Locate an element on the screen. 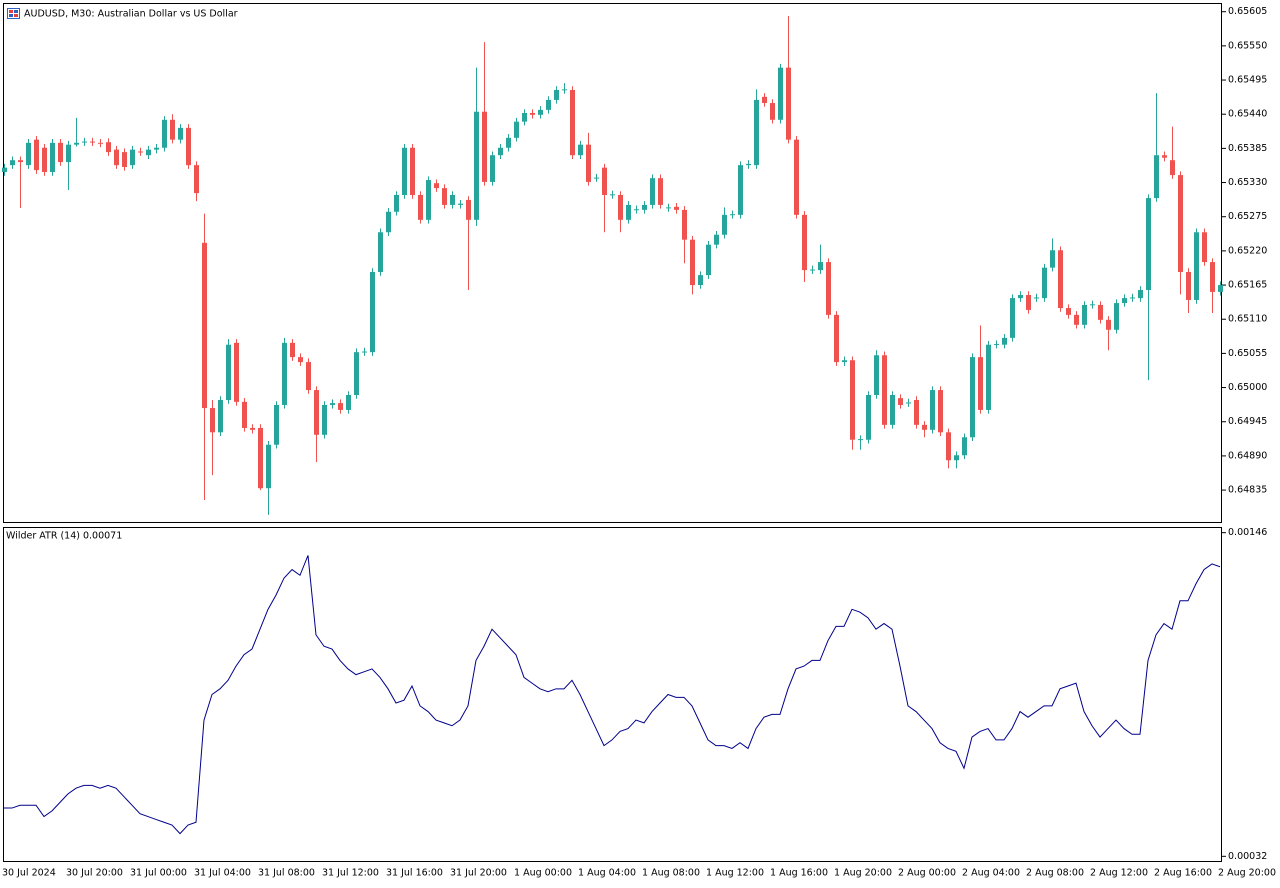  x-tick-label: 1 Aug 16:00 is located at coordinates (799, 873).